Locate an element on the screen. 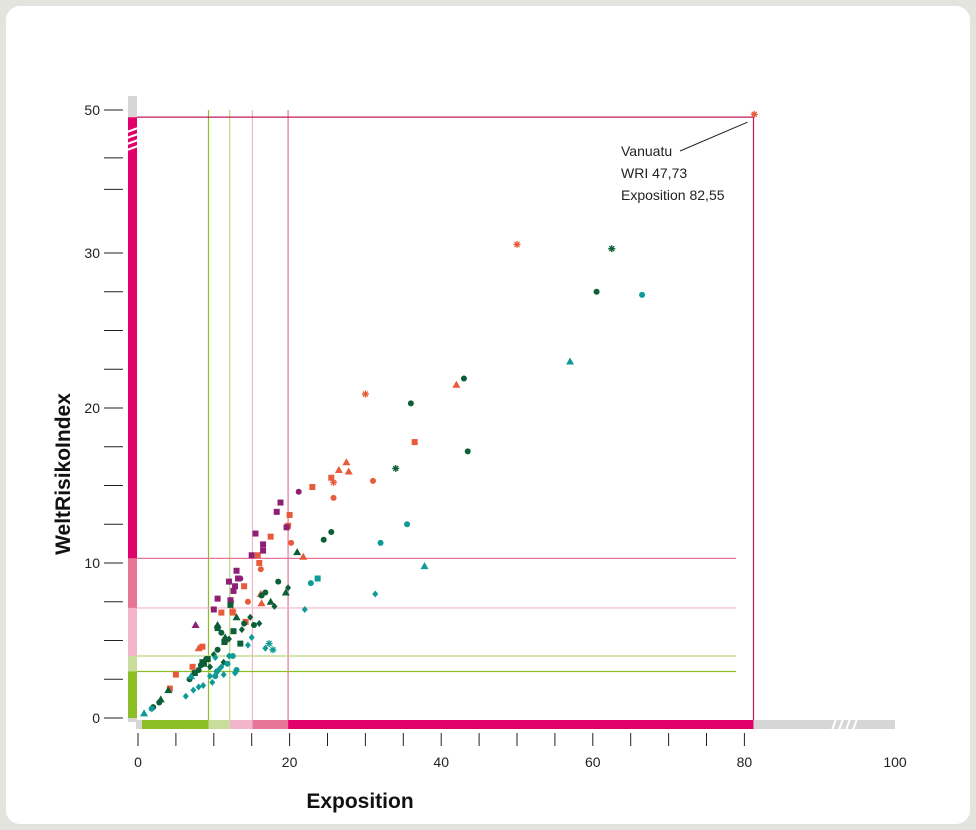 The height and width of the screenshot is (830, 976). y-tick-label: 20 is located at coordinates (92, 408).